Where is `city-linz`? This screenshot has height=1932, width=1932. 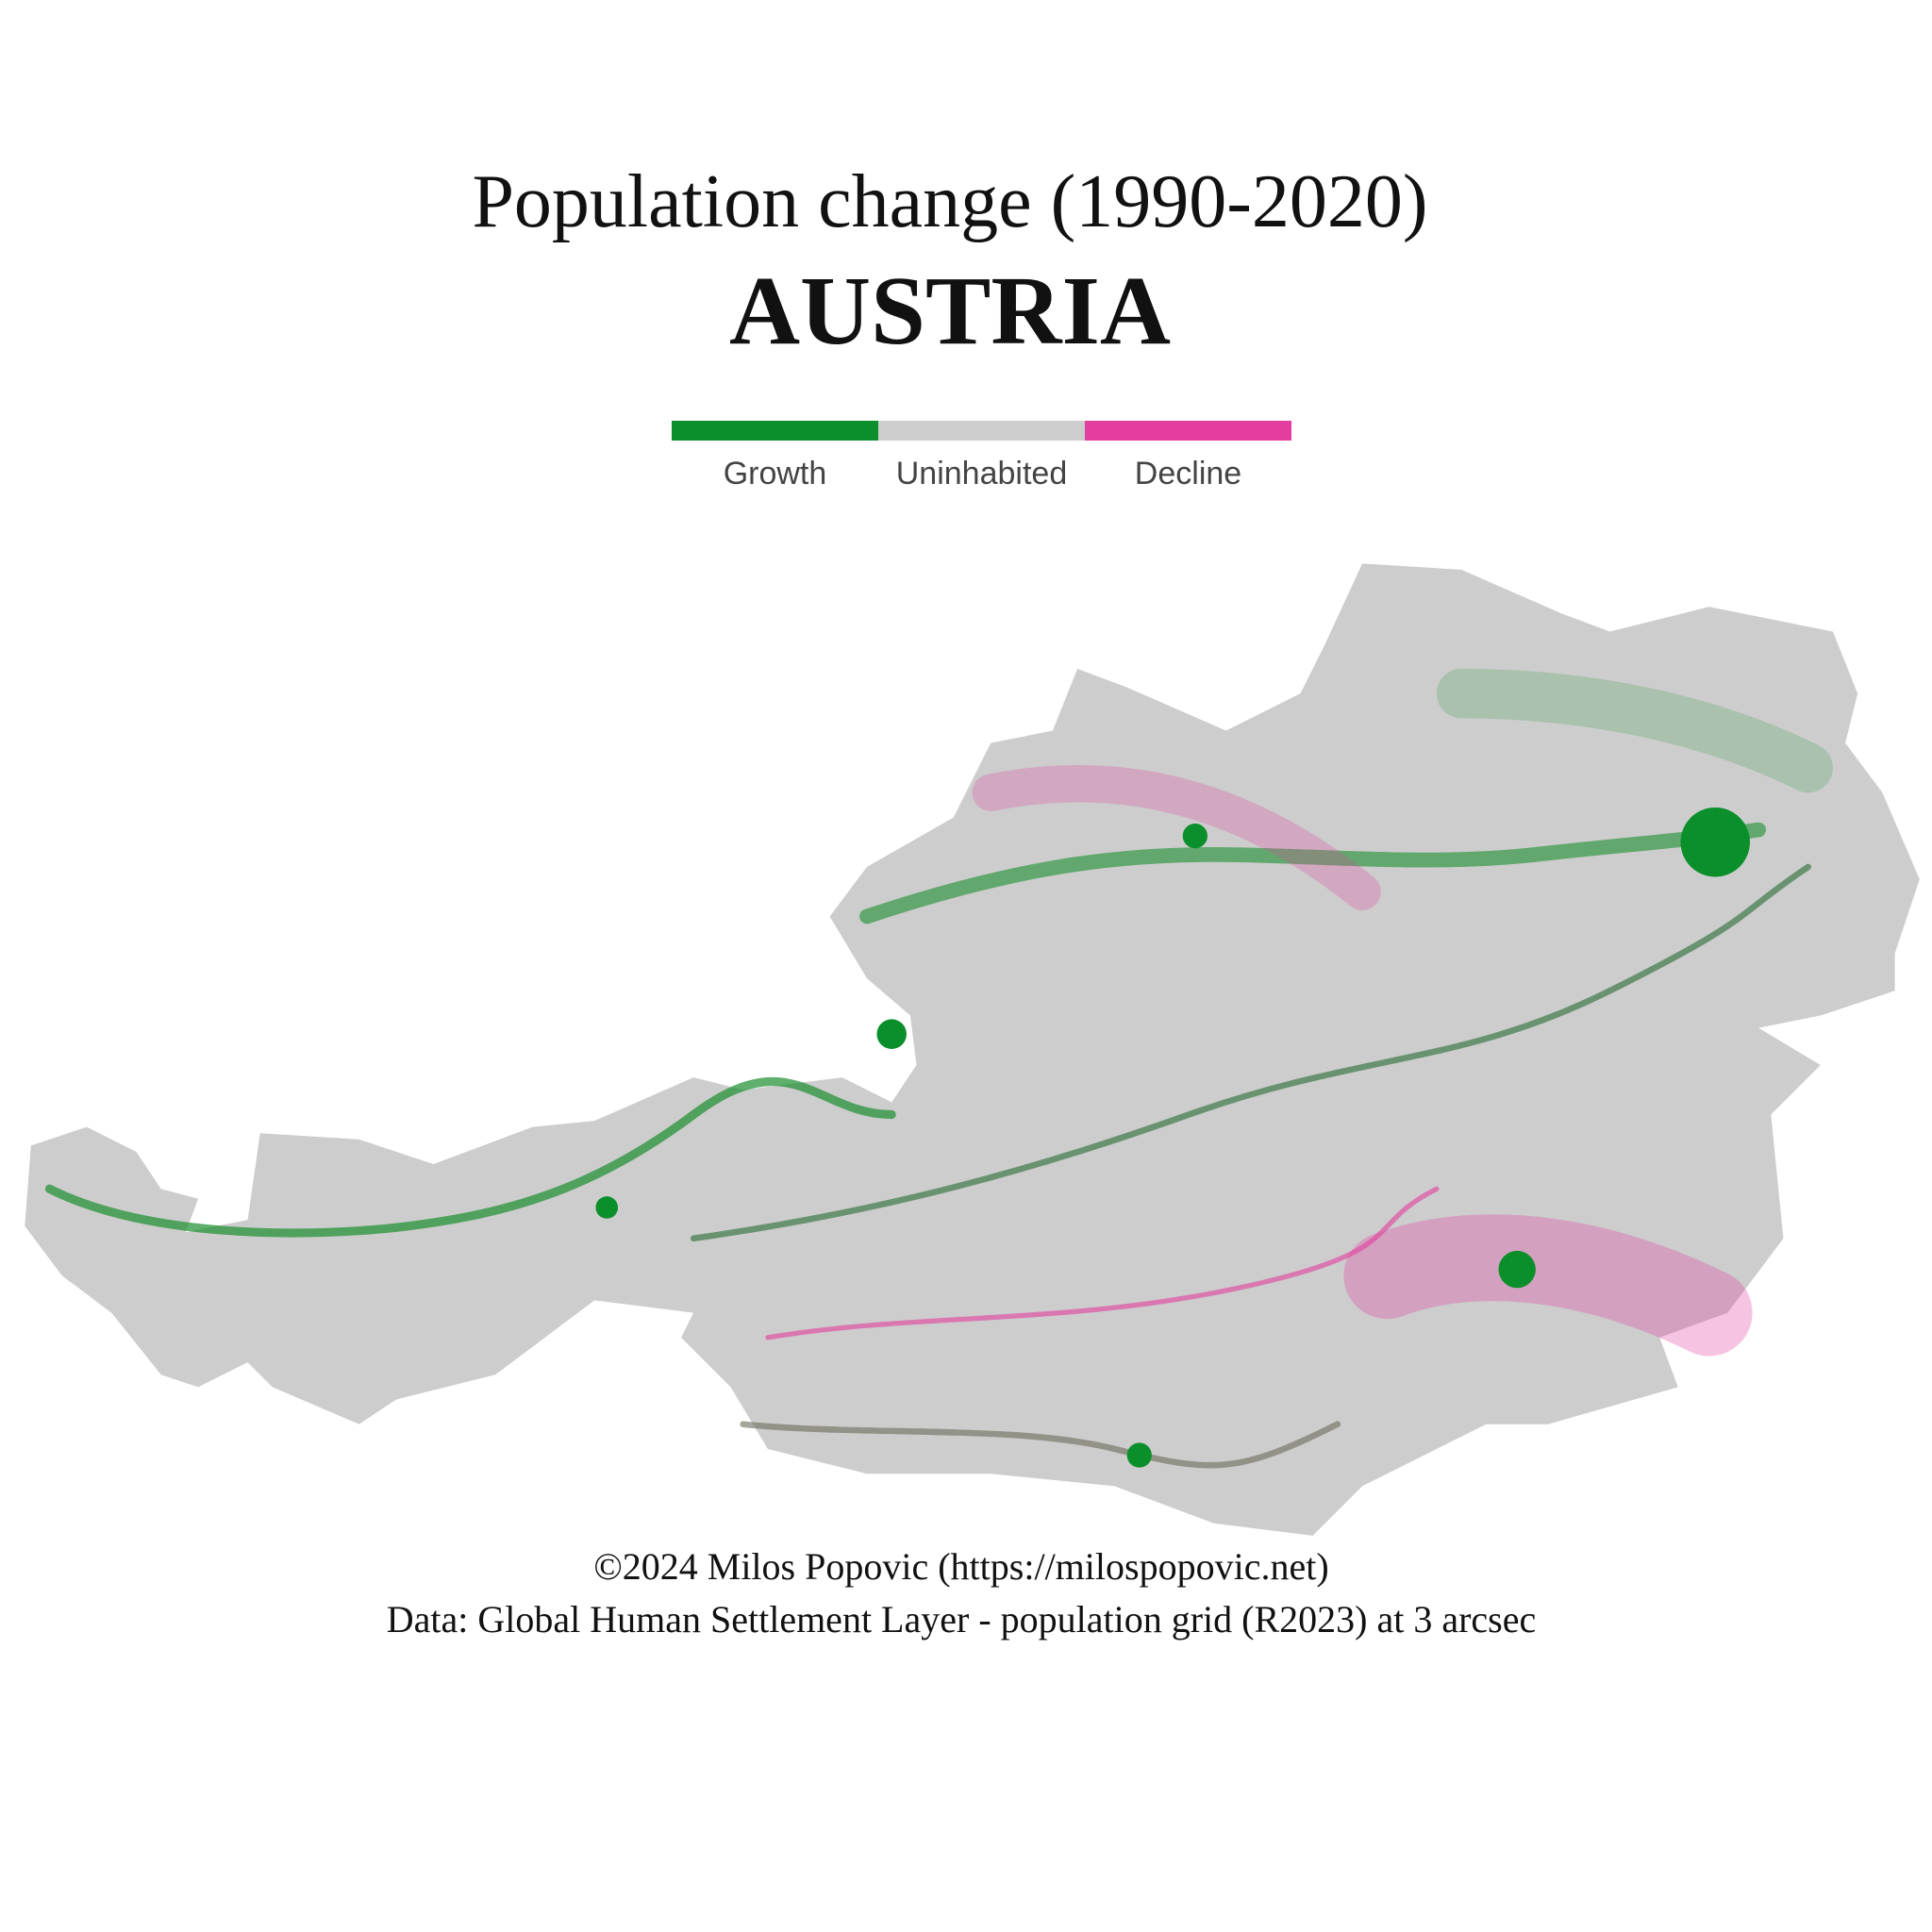 city-linz is located at coordinates (1195, 837).